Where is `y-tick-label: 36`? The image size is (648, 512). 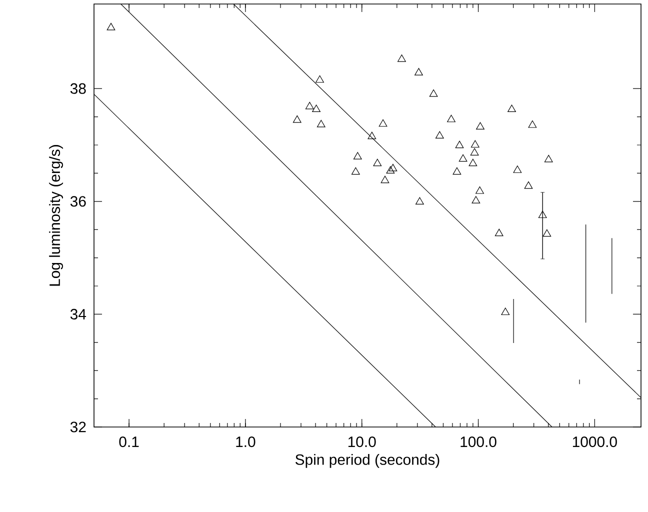 y-tick-label: 36 is located at coordinates (78, 201).